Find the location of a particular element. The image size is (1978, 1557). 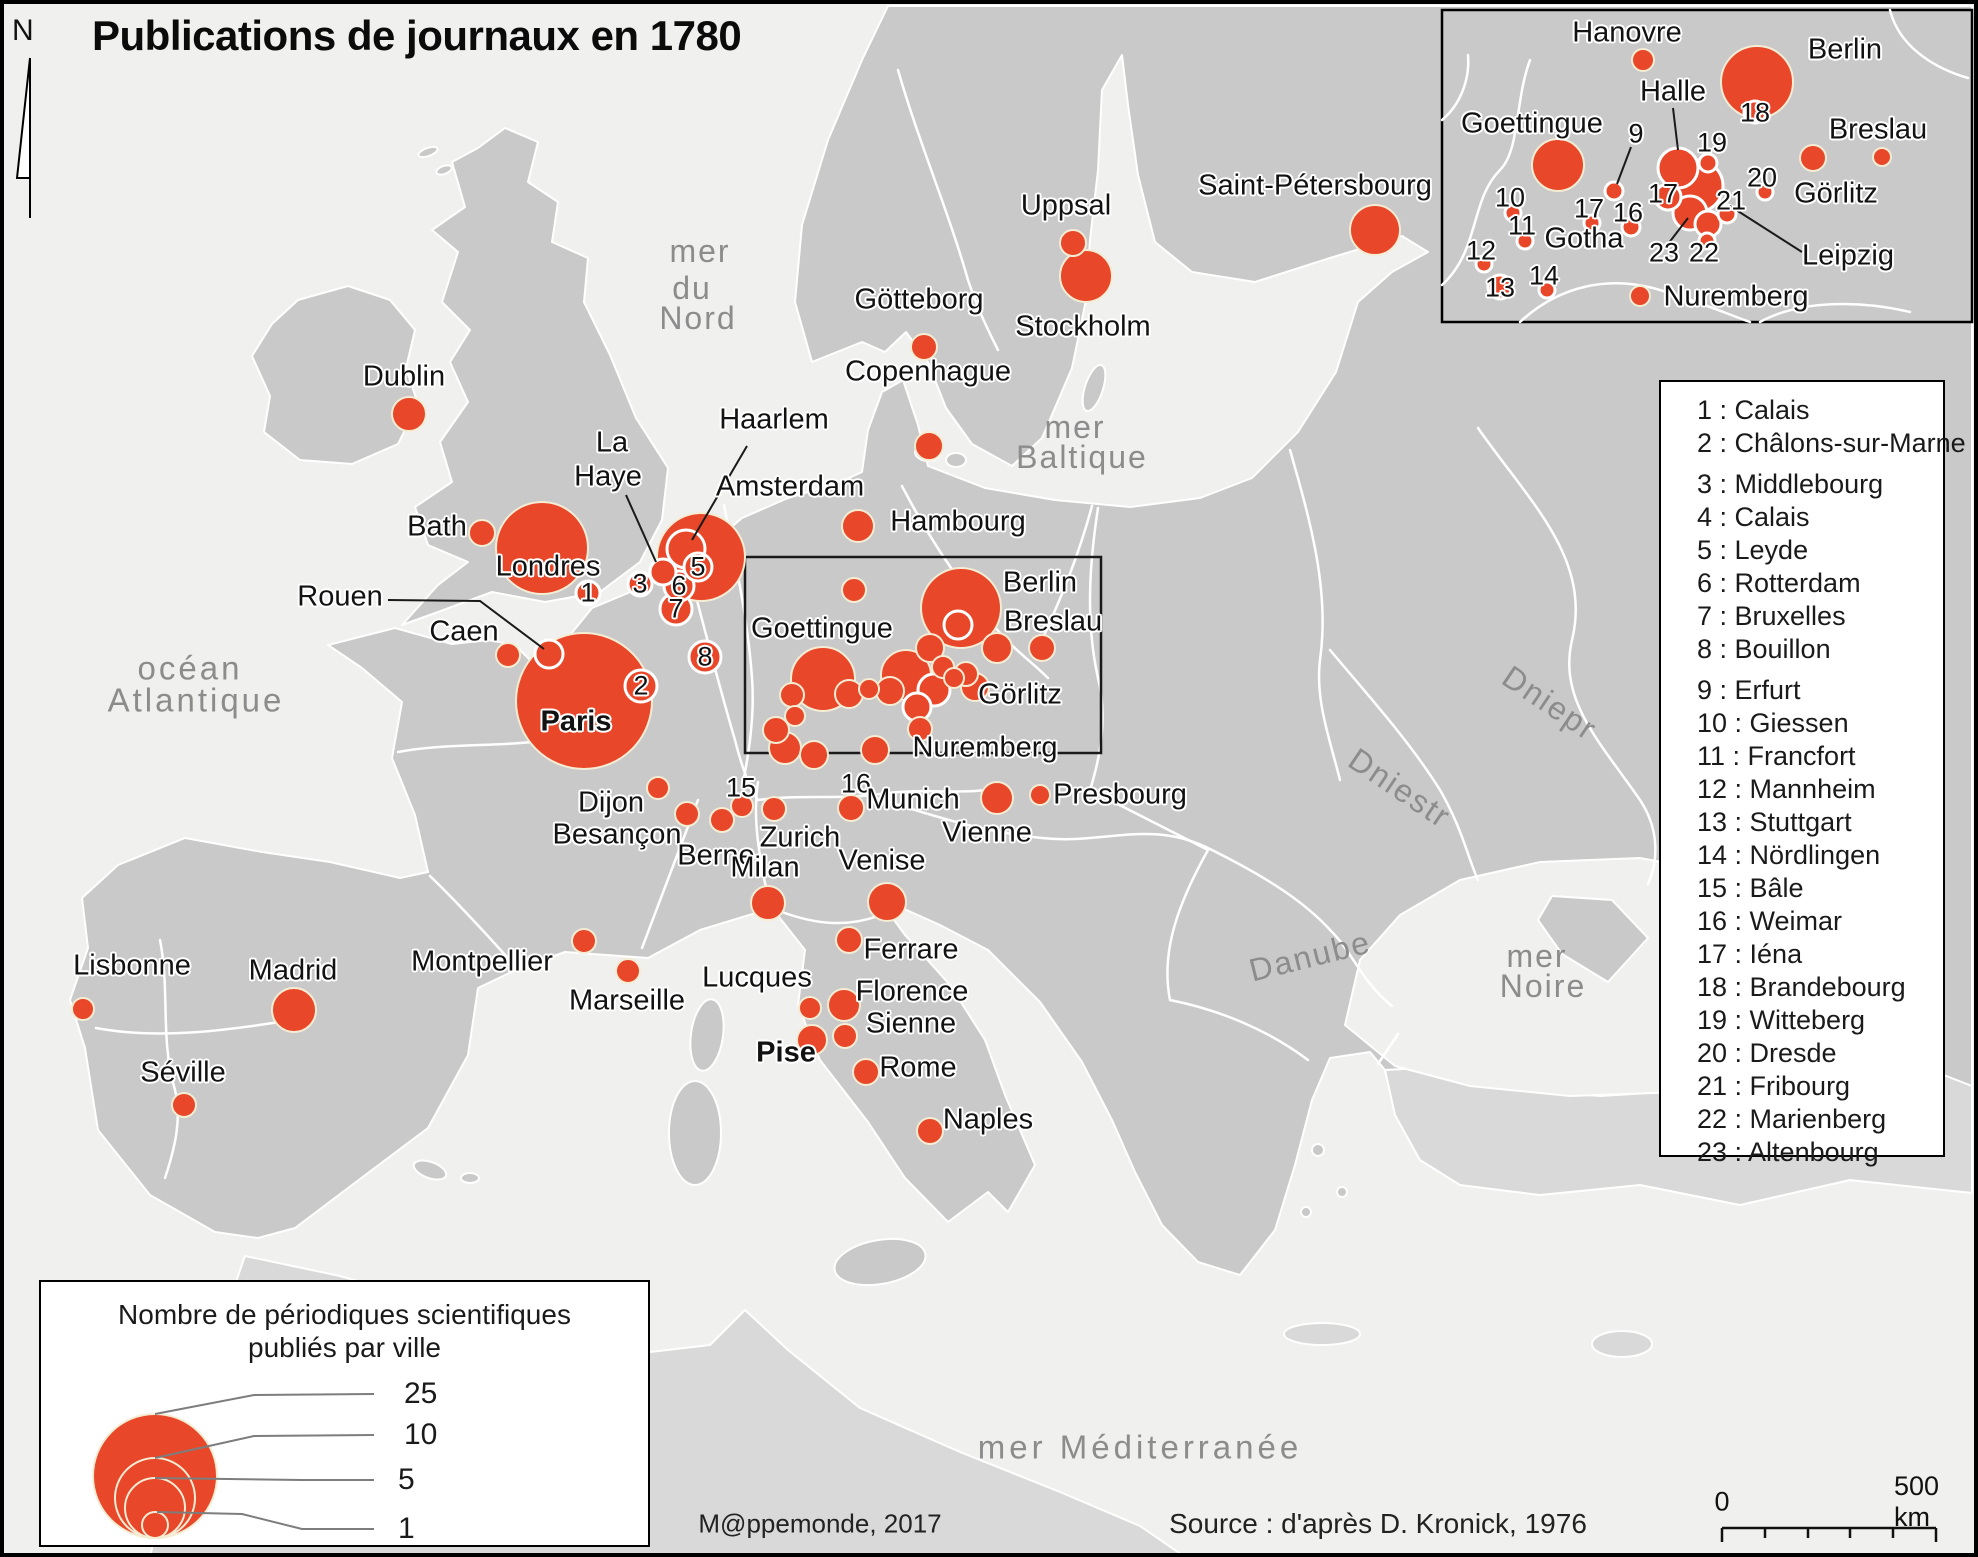

num16-label: 16 is located at coordinates (856, 783).